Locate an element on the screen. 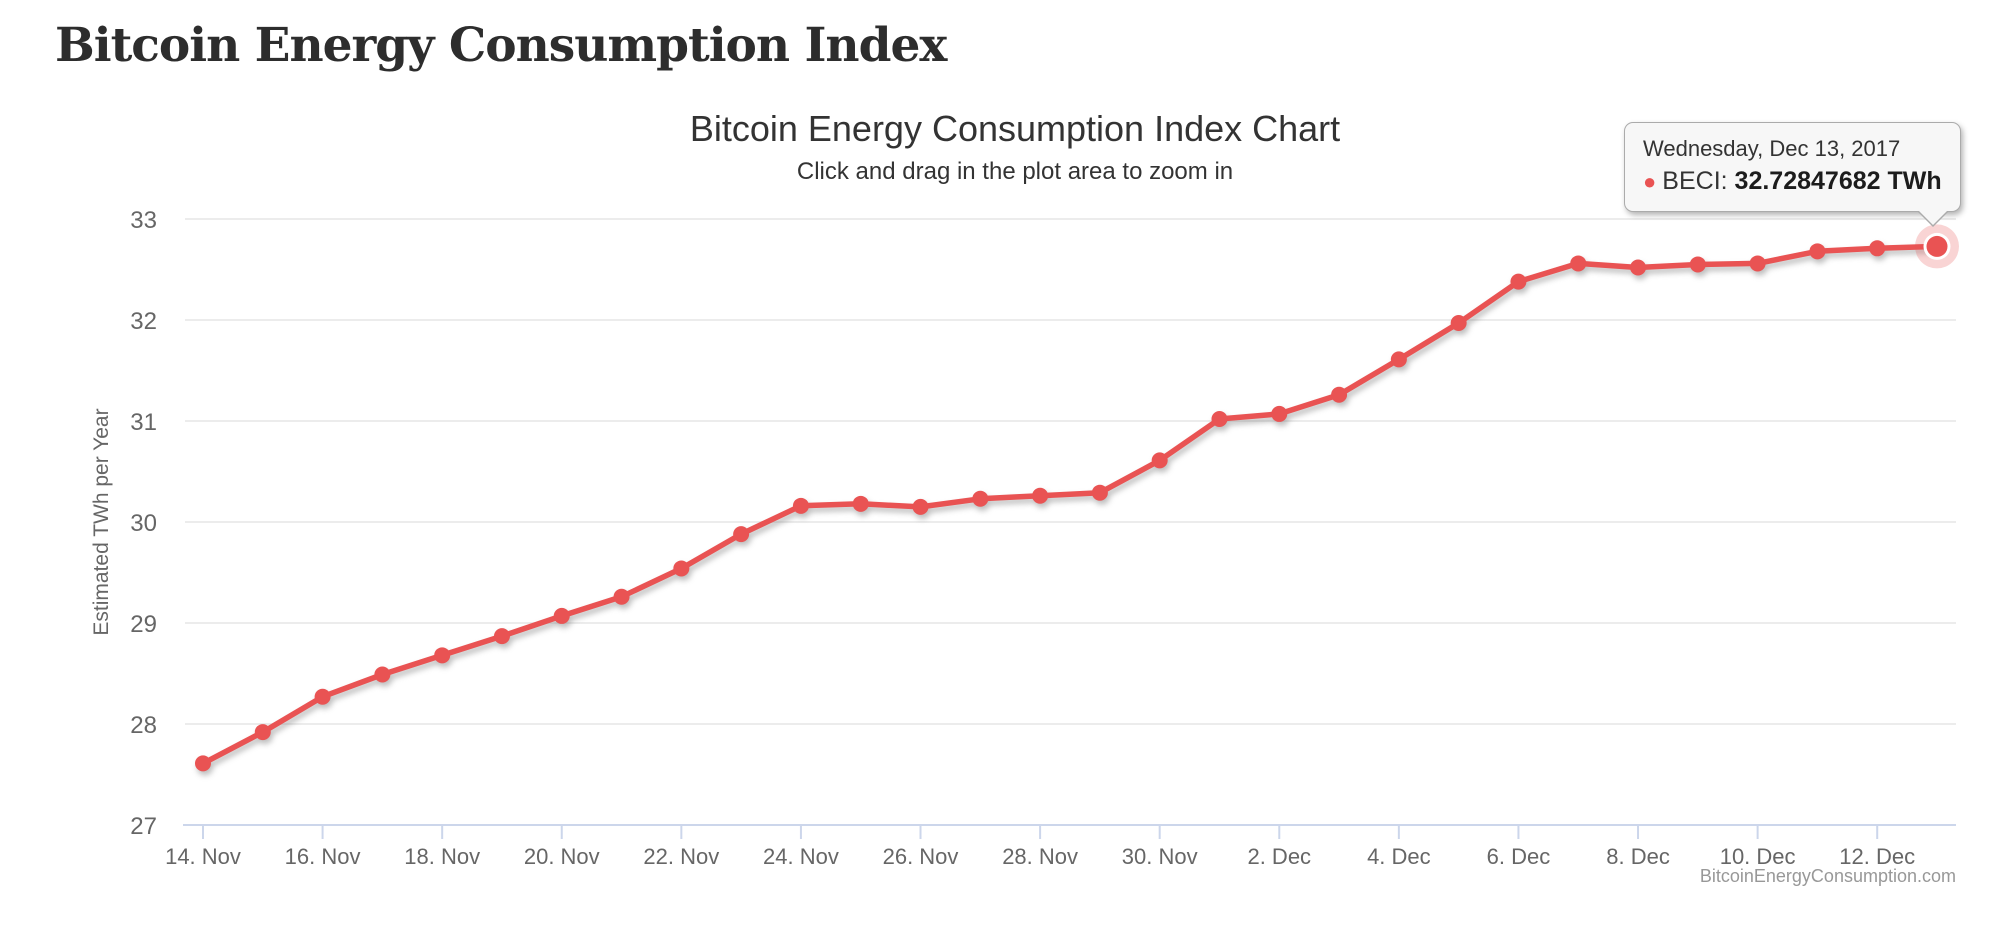  x-axis-label: 12. Dec is located at coordinates (1877, 856).